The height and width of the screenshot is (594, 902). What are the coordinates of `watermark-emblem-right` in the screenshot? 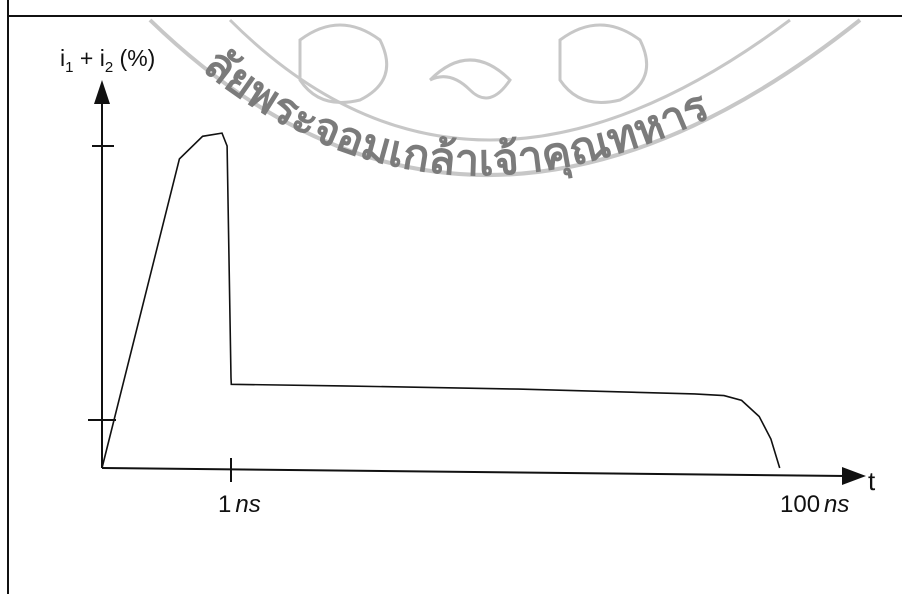 It's located at (603, 63).